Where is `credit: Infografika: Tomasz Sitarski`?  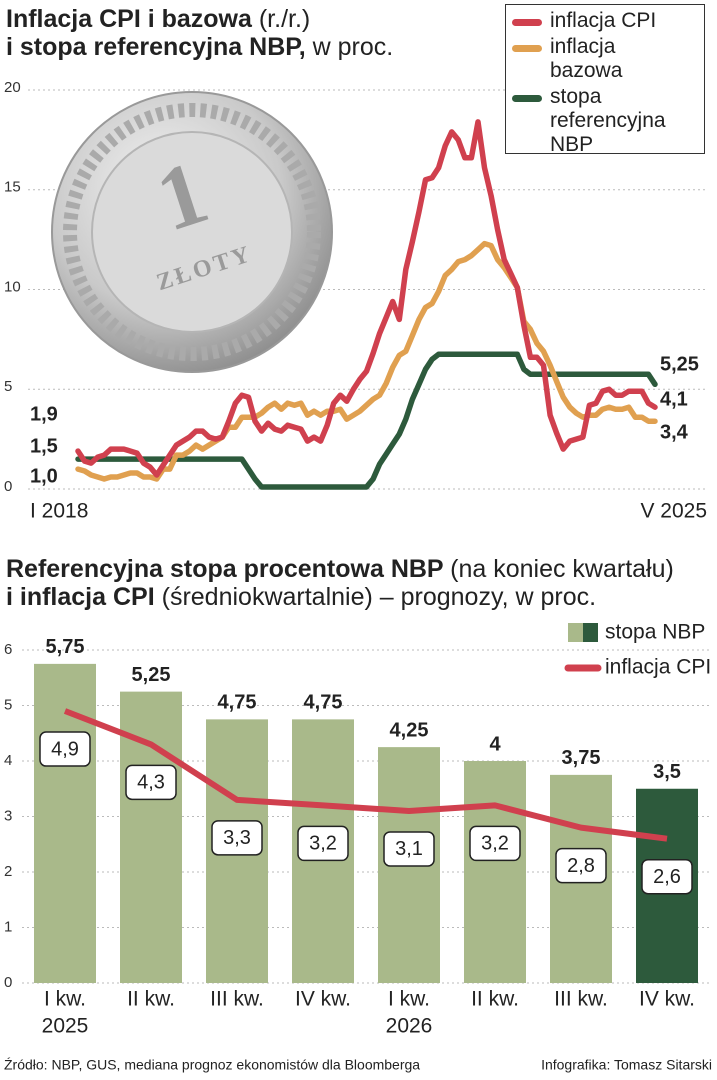
credit: Infografika: Tomasz Sitarski is located at coordinates (626, 1065).